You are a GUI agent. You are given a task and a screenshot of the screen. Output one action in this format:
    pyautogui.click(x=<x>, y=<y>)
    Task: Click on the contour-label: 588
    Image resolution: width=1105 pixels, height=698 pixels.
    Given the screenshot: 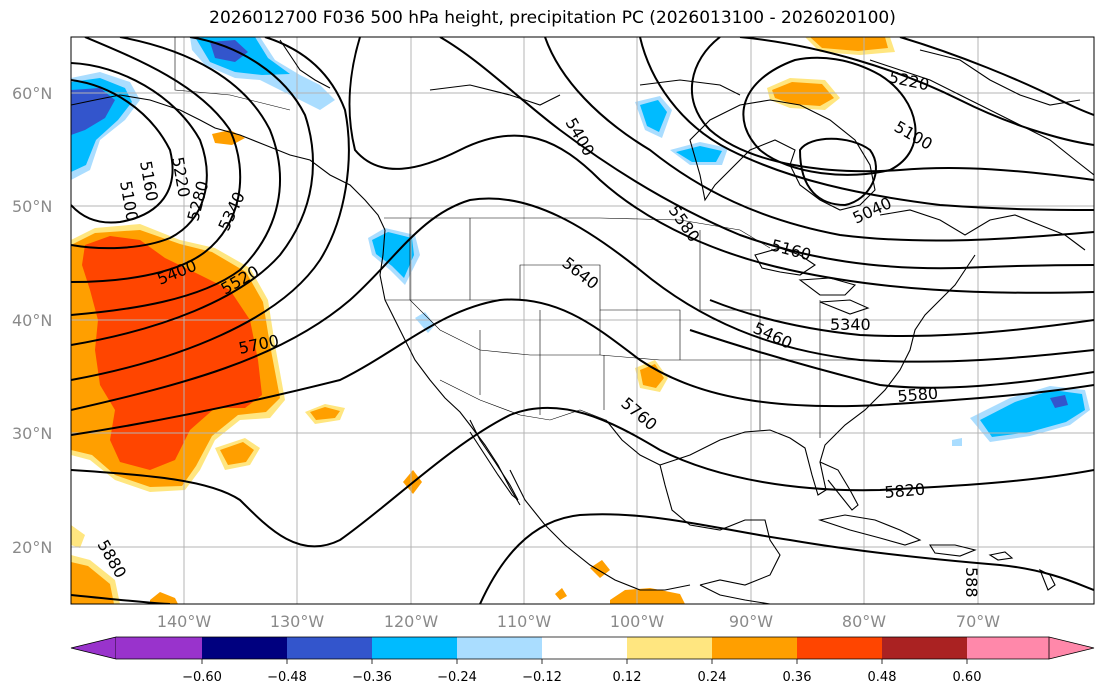 What is the action you would take?
    pyautogui.click(x=971, y=582)
    